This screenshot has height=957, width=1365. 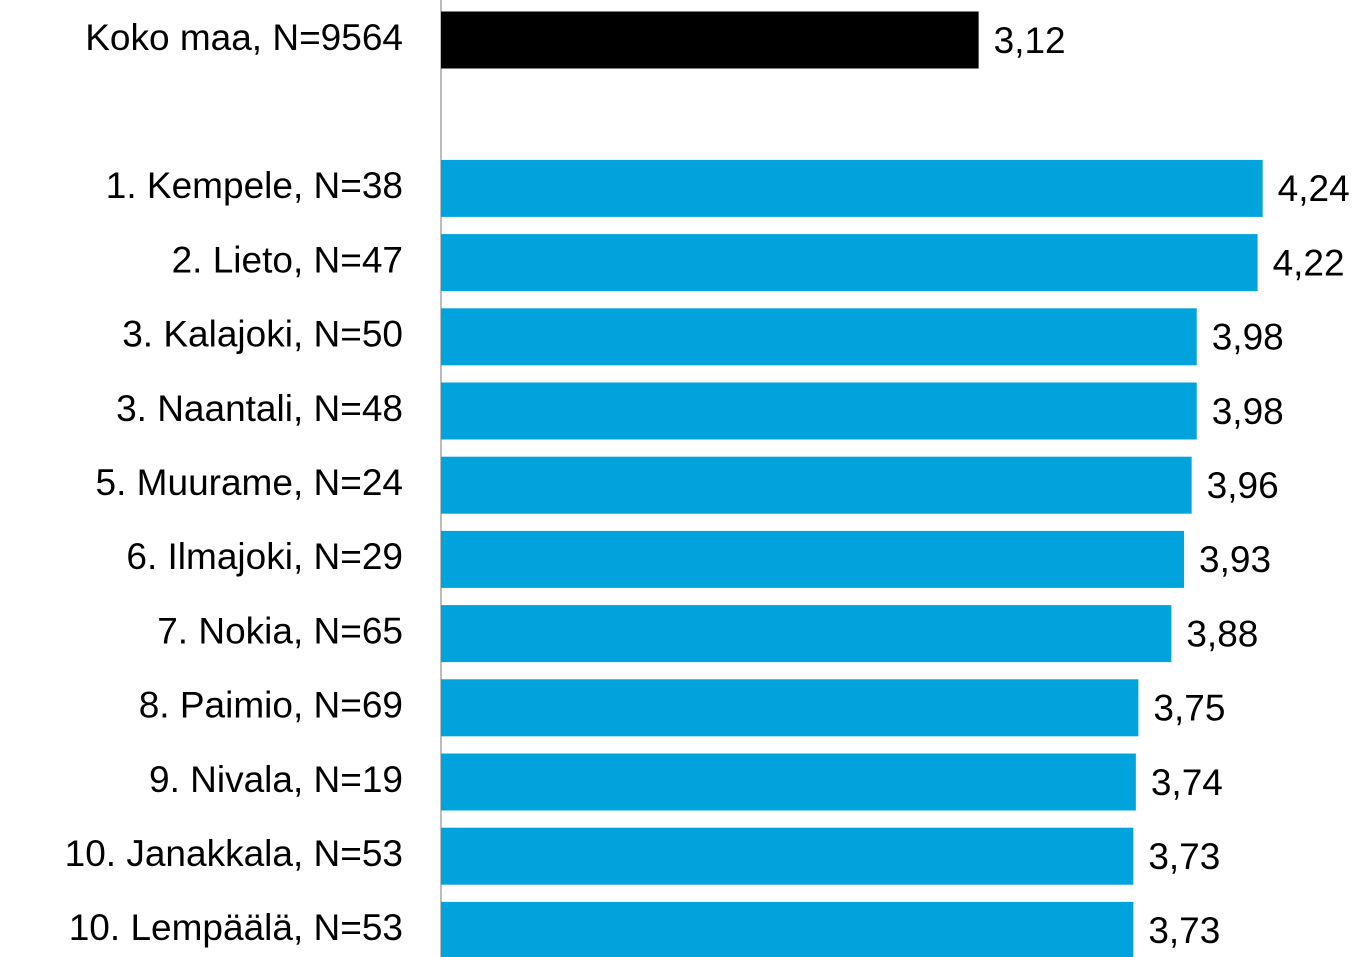 I want to click on category-label: 9. Nivala, N=19, so click(x=276, y=779).